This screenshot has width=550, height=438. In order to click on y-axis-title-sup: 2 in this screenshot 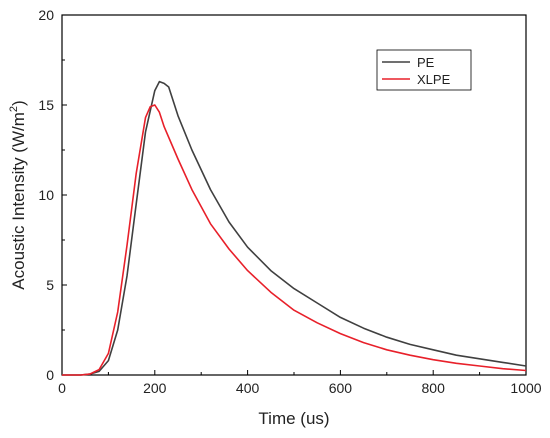, I will do `click(14, 109)`.